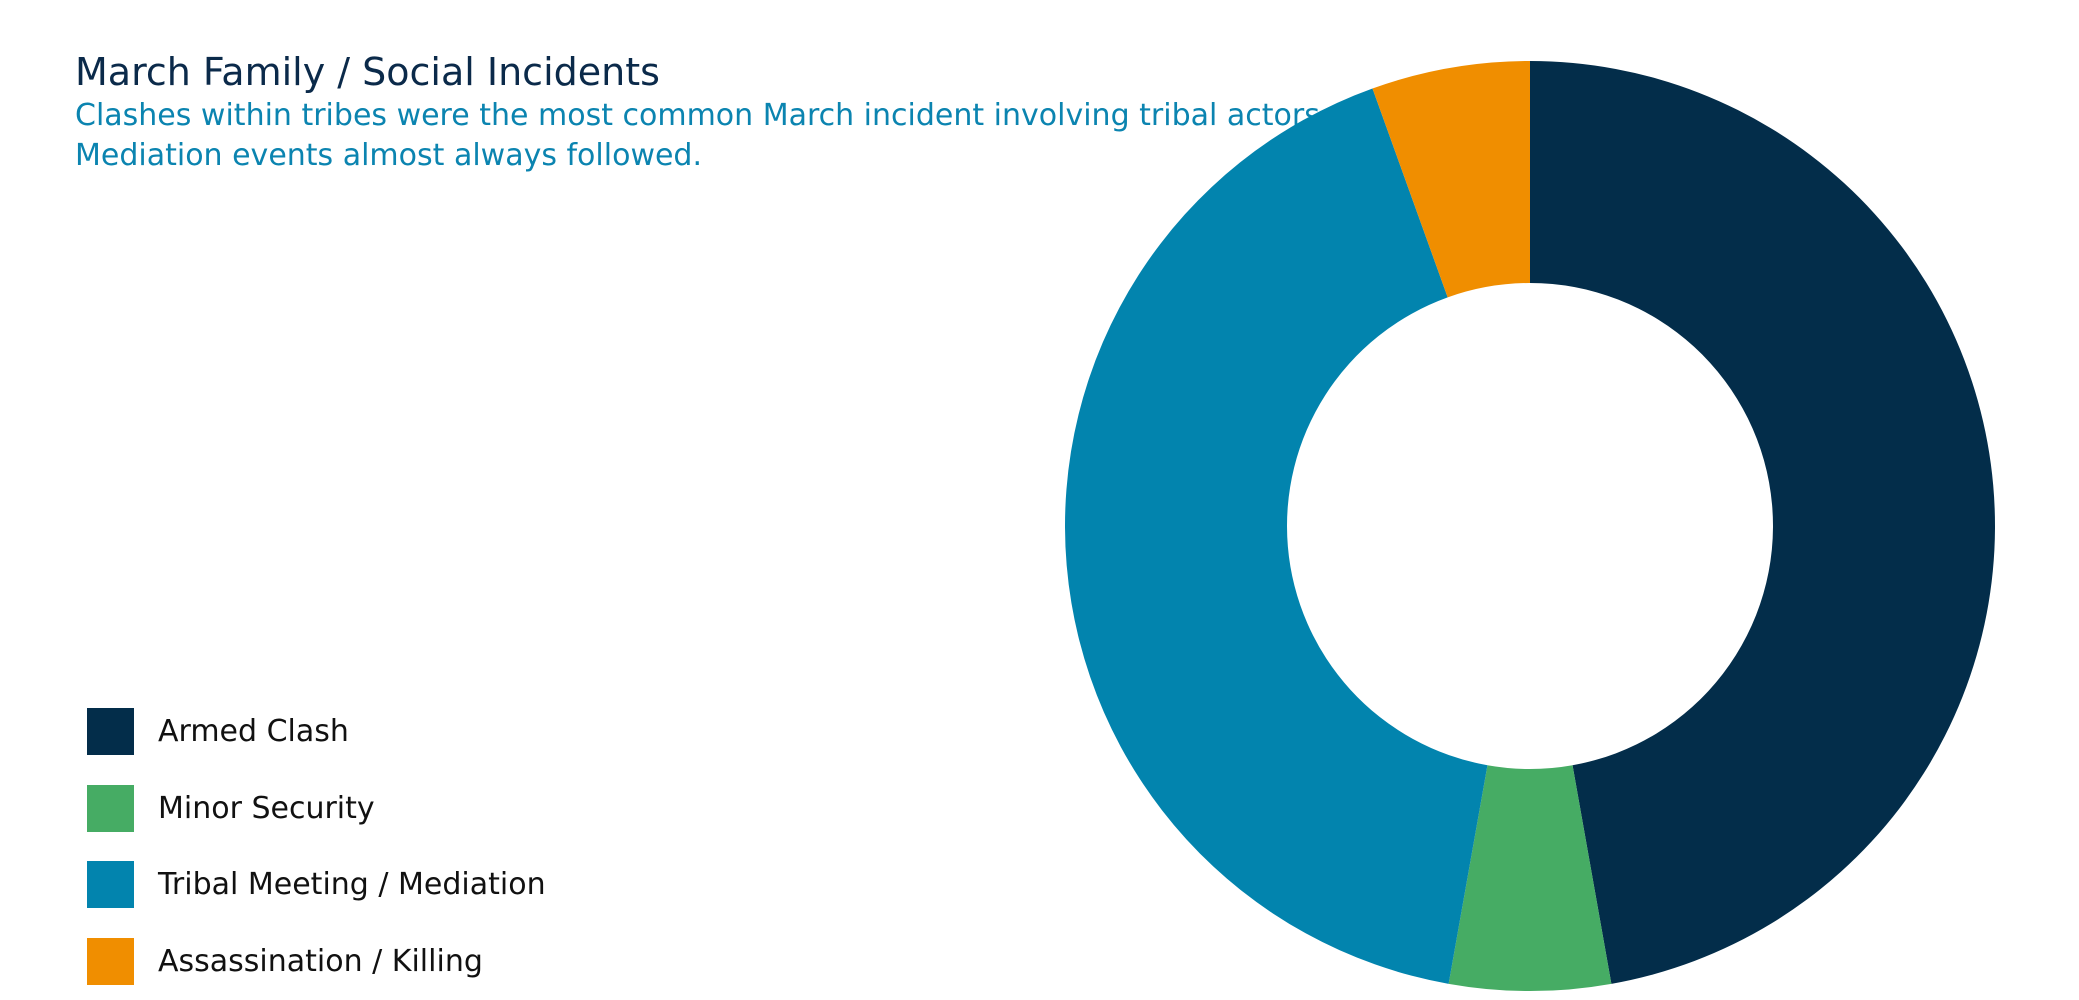 Image resolution: width=2079 pixels, height=1000 pixels. What do you see at coordinates (352, 884) in the screenshot?
I see `legend-label-tribal-meeting: Tribal Meeting / Mediation` at bounding box center [352, 884].